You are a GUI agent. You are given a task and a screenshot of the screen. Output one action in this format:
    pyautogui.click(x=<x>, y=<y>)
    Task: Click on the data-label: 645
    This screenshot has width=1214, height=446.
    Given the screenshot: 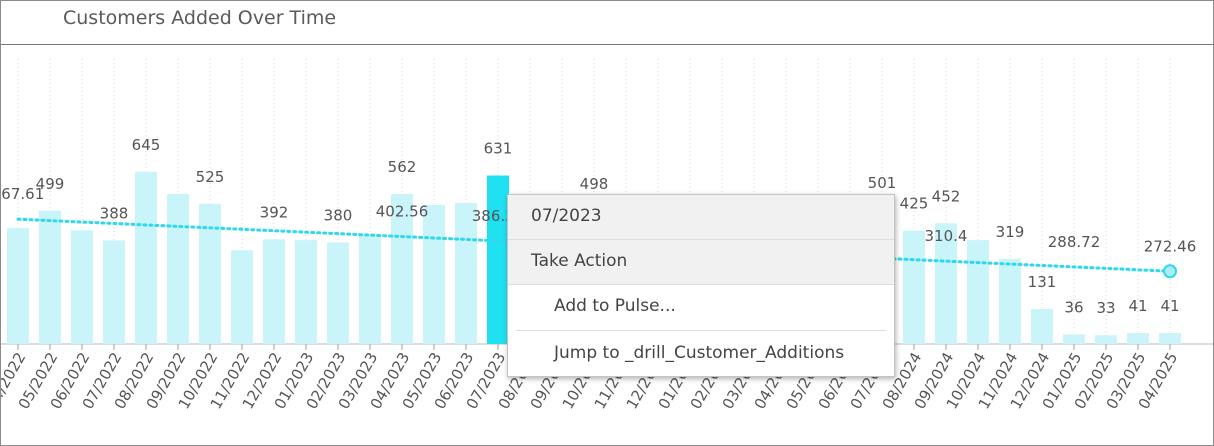 What is the action you would take?
    pyautogui.click(x=146, y=145)
    